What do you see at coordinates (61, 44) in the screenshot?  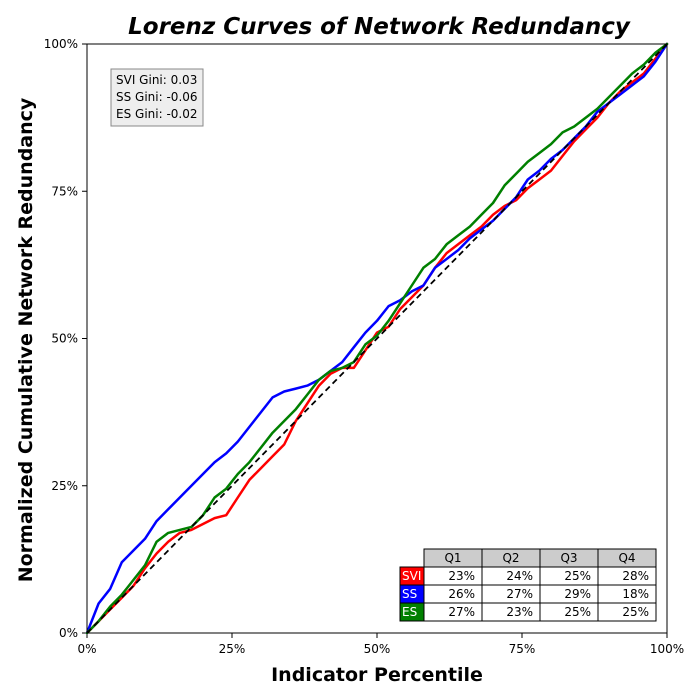 I see `y-tick-label: 100%` at bounding box center [61, 44].